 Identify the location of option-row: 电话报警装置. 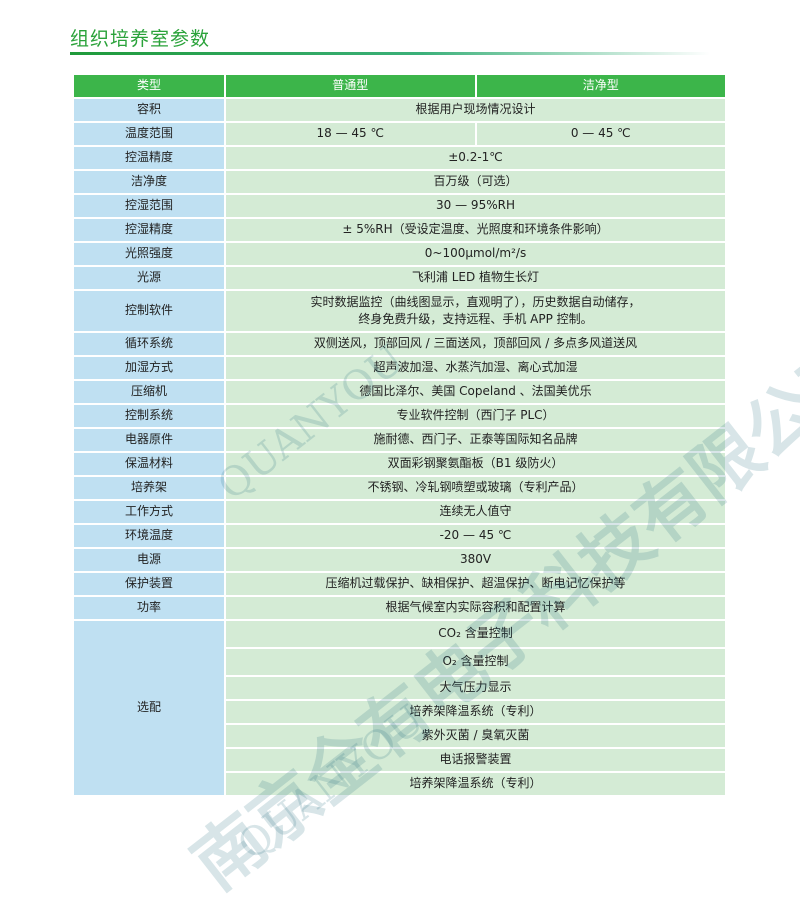
(400, 760).